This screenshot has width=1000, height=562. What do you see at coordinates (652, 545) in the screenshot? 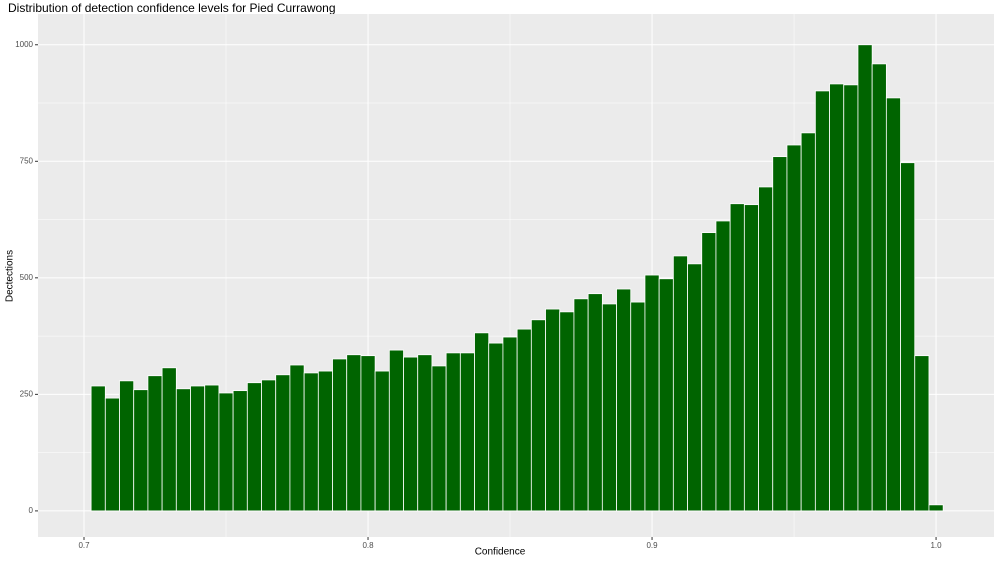
I see `x-tick-label: 0.9` at bounding box center [652, 545].